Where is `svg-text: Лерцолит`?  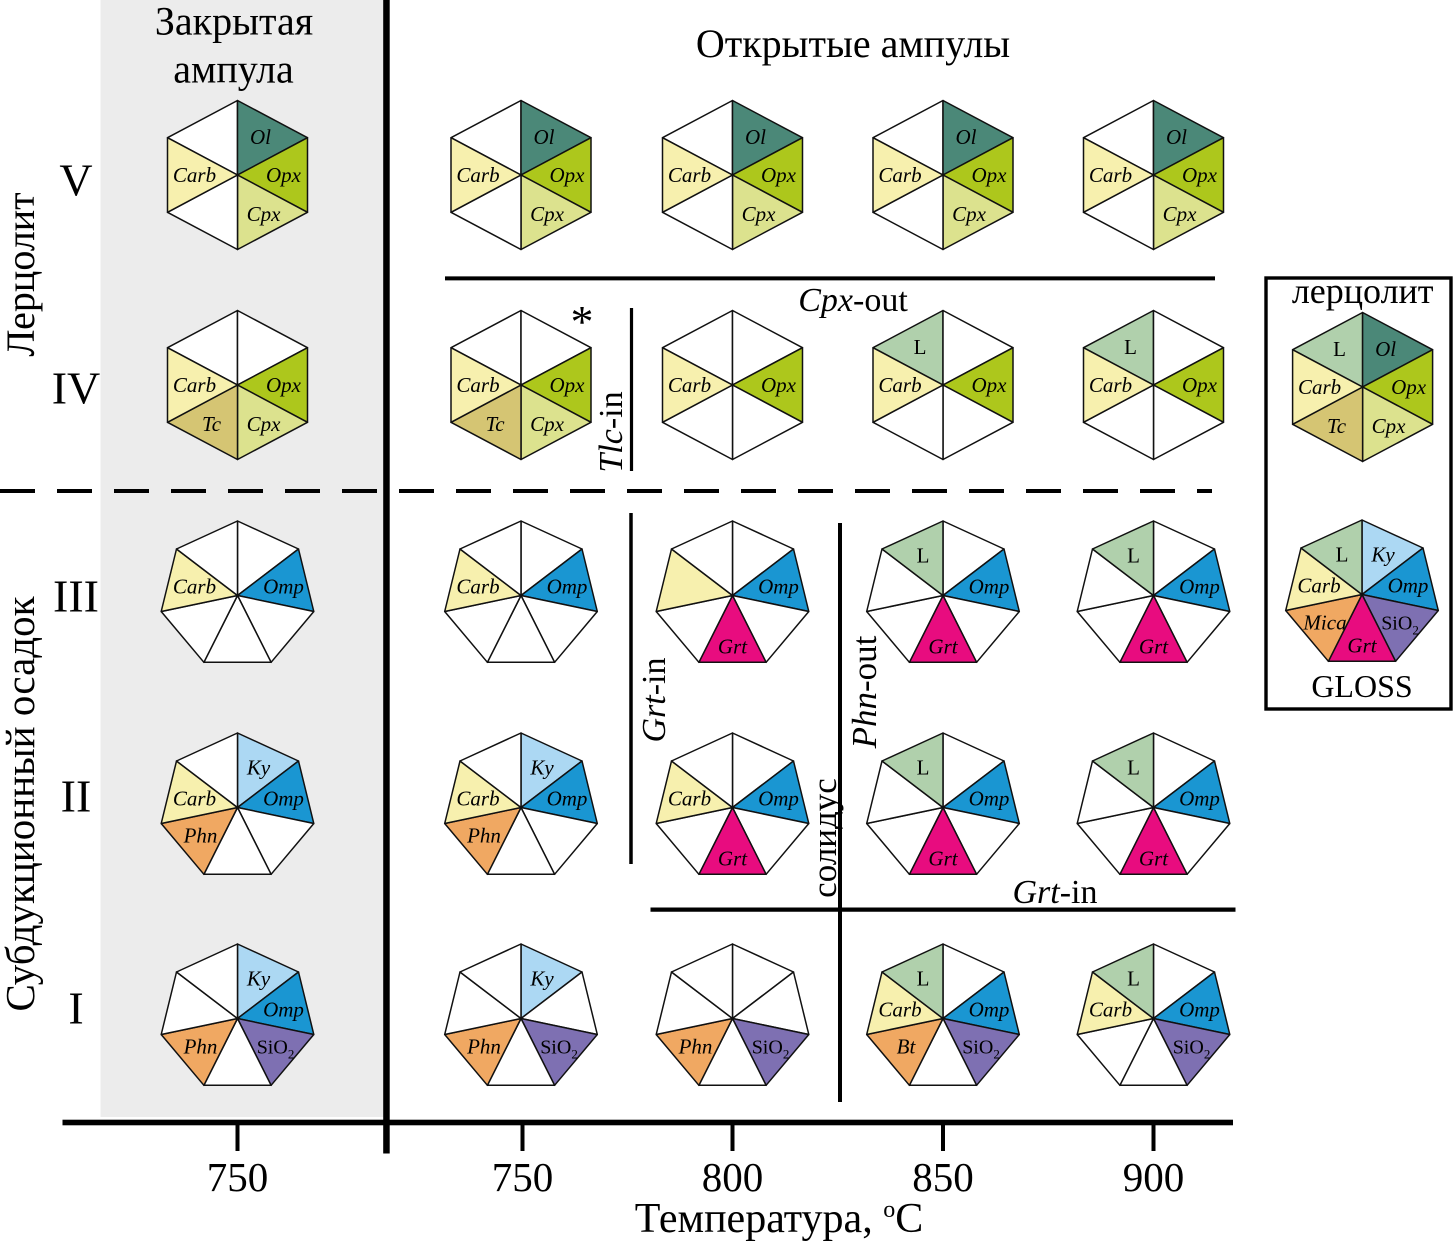
svg-text: Лерцолит is located at coordinates (21, 274).